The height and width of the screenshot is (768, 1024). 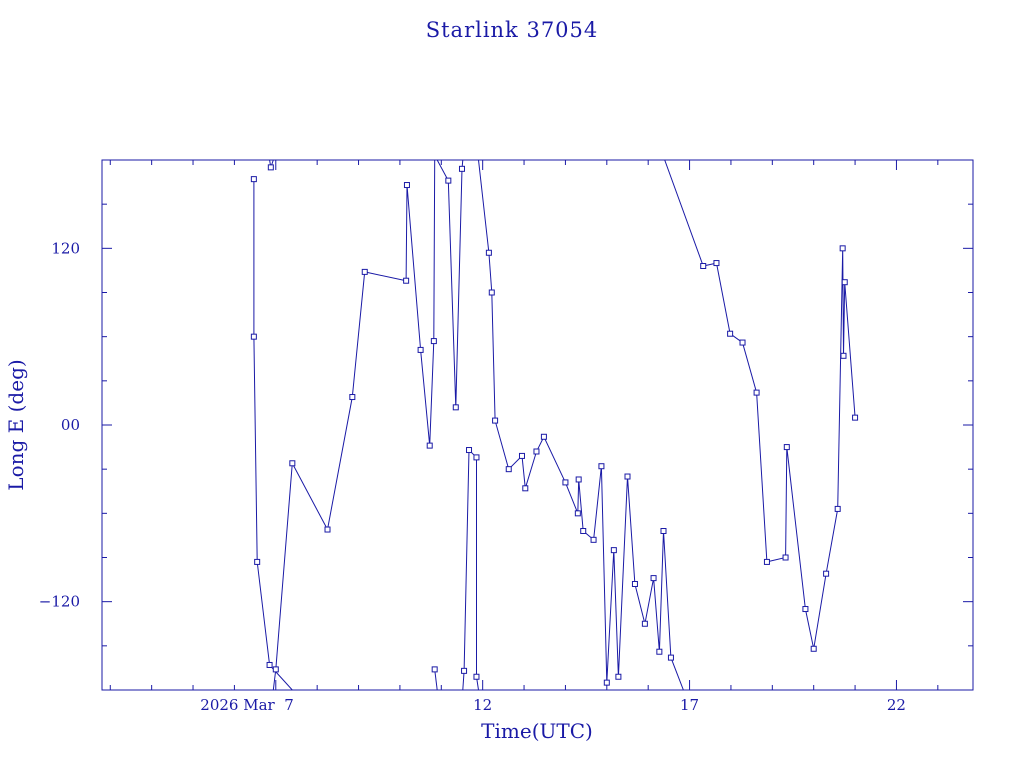 I want to click on x-tick-label: 17, so click(x=689, y=705).